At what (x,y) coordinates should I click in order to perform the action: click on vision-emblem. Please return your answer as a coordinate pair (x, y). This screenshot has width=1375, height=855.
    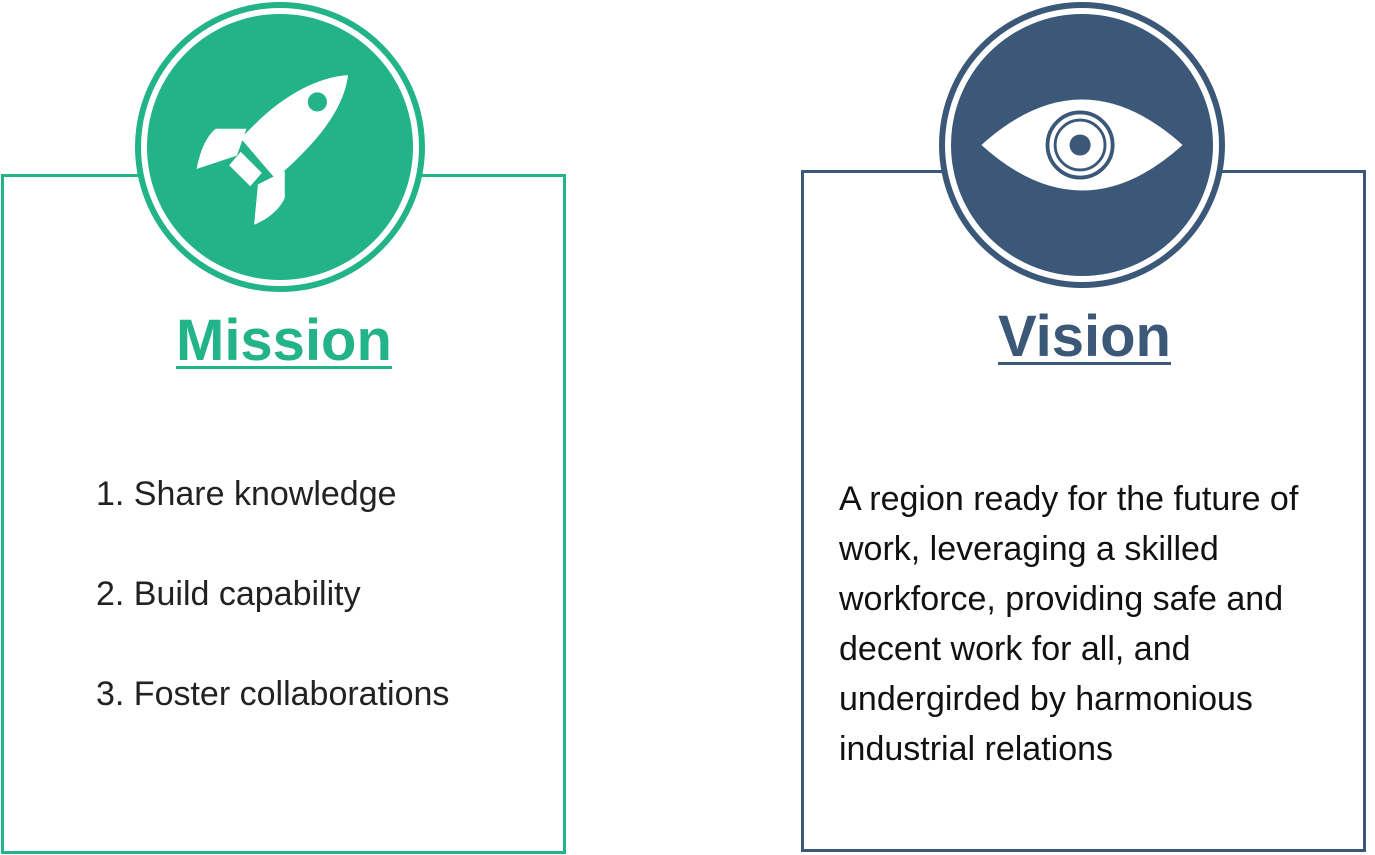
    Looking at the image, I should click on (1082, 145).